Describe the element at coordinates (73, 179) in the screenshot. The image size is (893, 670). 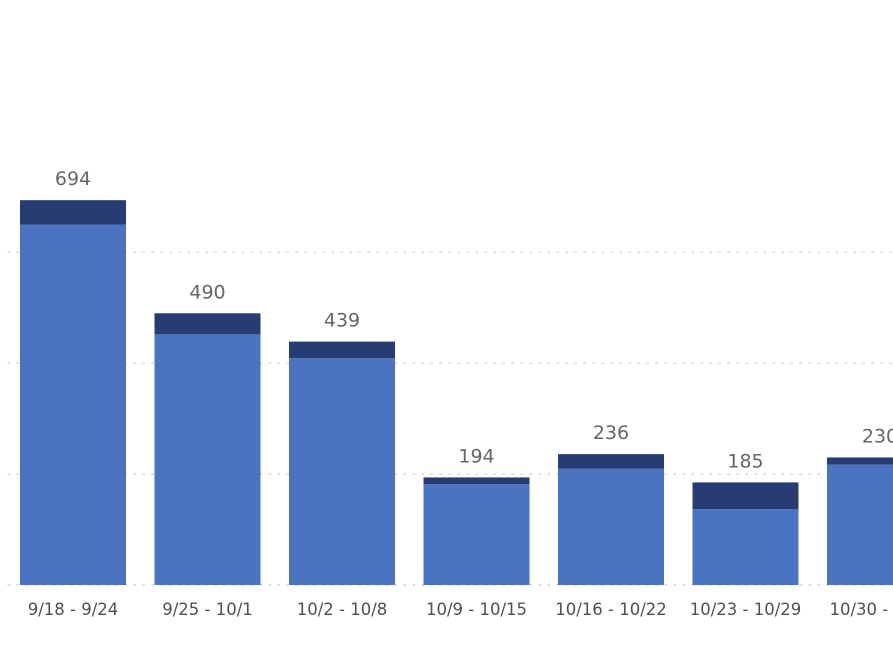
I see `bar-total-label: 694` at that location.